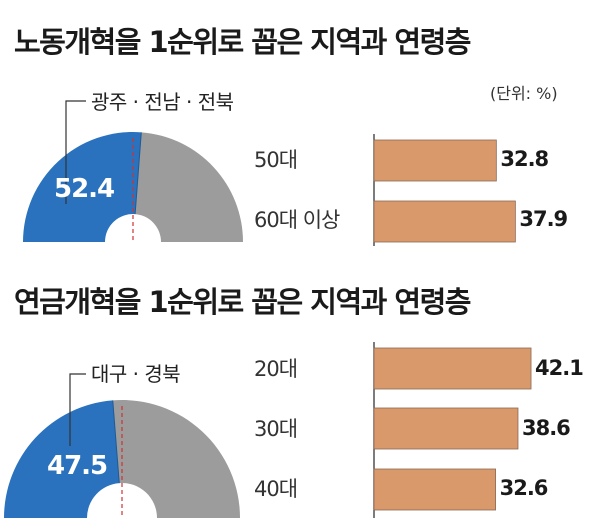 Image resolution: width=600 pixels, height=525 pixels. Describe the element at coordinates (524, 159) in the screenshot. I see `bar-value-label-50s: 32.8` at that location.